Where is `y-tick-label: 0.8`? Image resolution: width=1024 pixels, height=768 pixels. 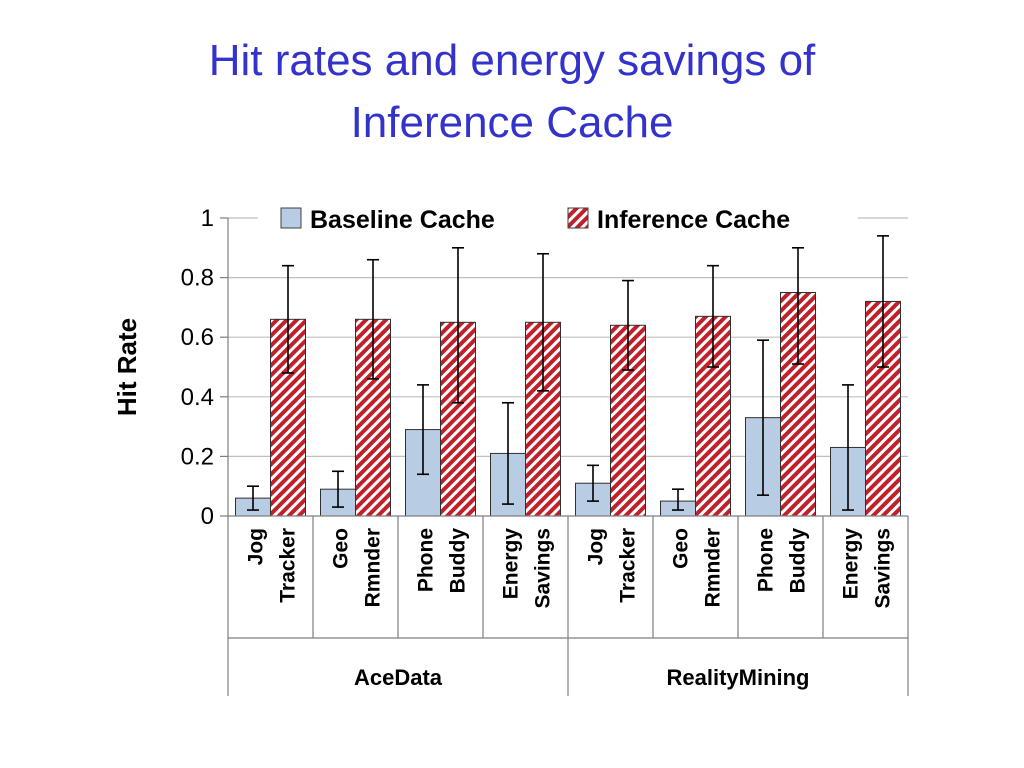 y-tick-label: 0.8 is located at coordinates (197, 278).